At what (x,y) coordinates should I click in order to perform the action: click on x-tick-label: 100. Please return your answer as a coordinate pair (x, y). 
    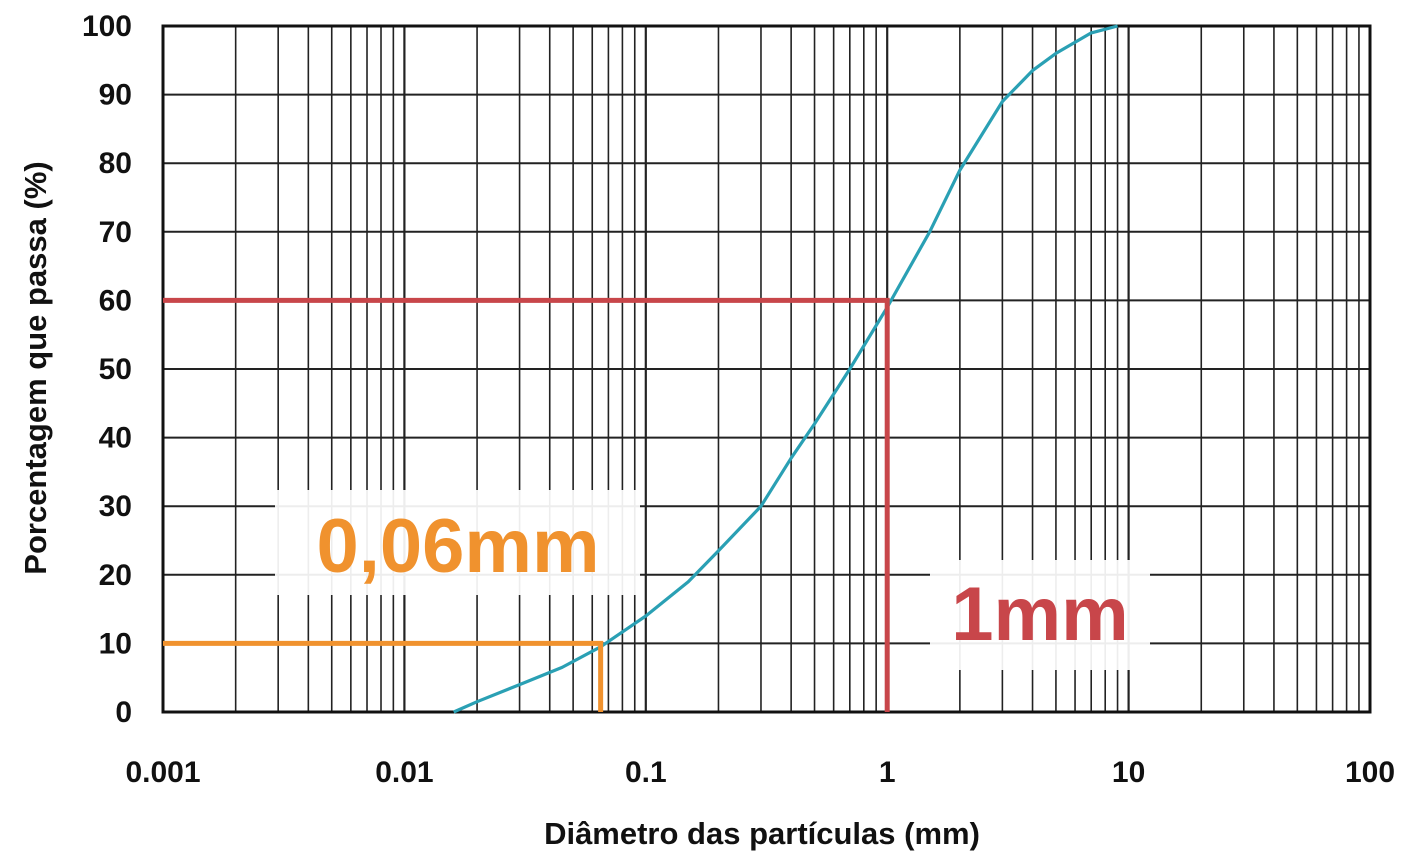
    Looking at the image, I should click on (1370, 772).